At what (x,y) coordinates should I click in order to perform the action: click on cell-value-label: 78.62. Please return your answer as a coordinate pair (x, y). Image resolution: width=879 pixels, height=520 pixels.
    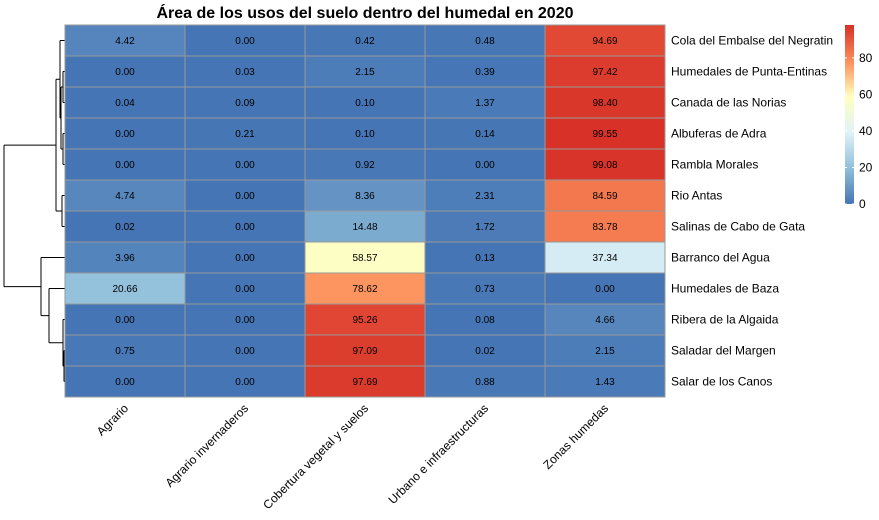
    Looking at the image, I should click on (364, 289).